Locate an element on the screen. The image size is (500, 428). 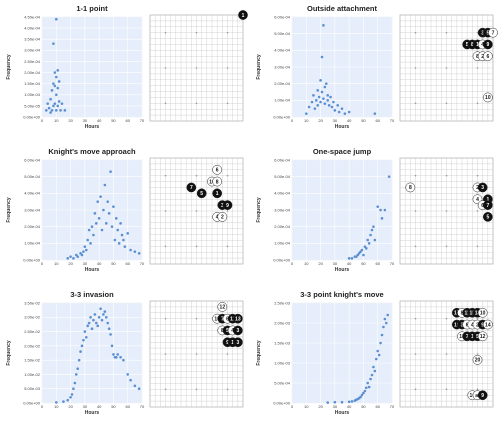
stone-number: 11 is located at coordinates (468, 314).